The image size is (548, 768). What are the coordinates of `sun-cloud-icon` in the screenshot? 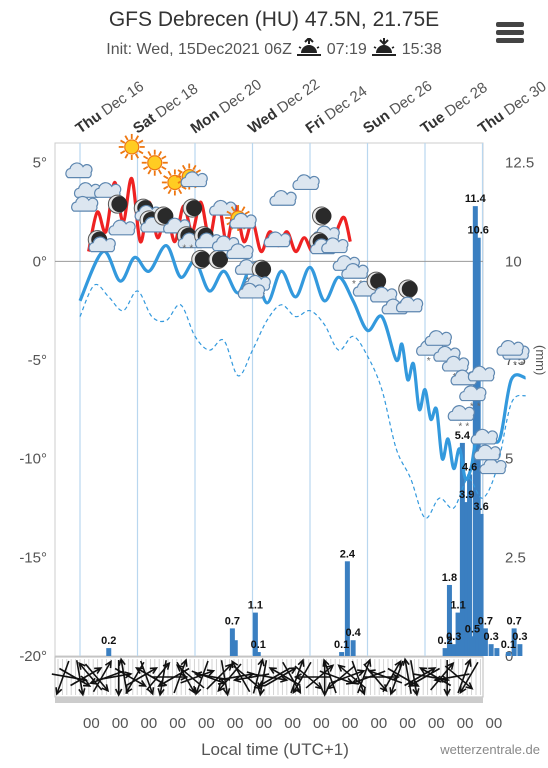 It's located at (241, 217).